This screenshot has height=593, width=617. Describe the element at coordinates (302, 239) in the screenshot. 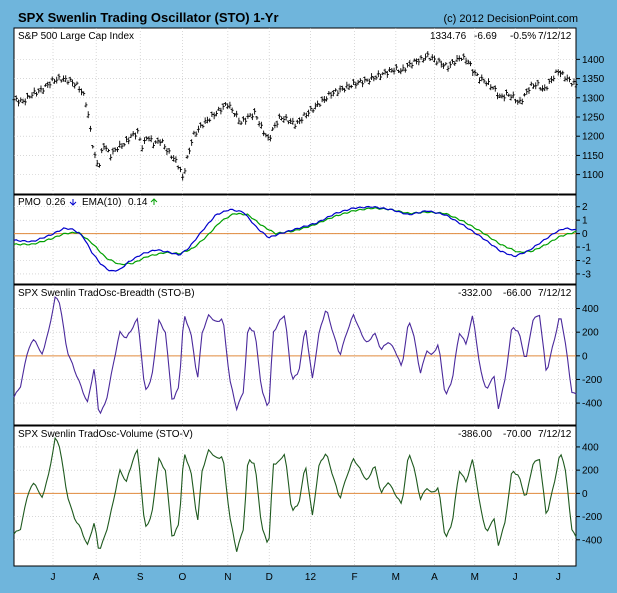

I see `pmo-panel: -3 -2 -1 0 1 2 PMO 0.26 EMA(10) 0.14` at that location.